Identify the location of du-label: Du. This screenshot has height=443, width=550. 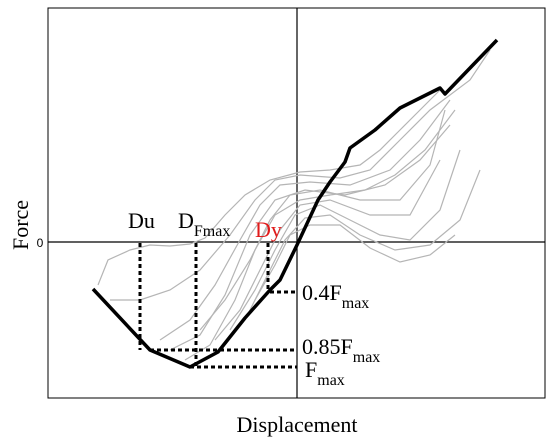
(141, 220).